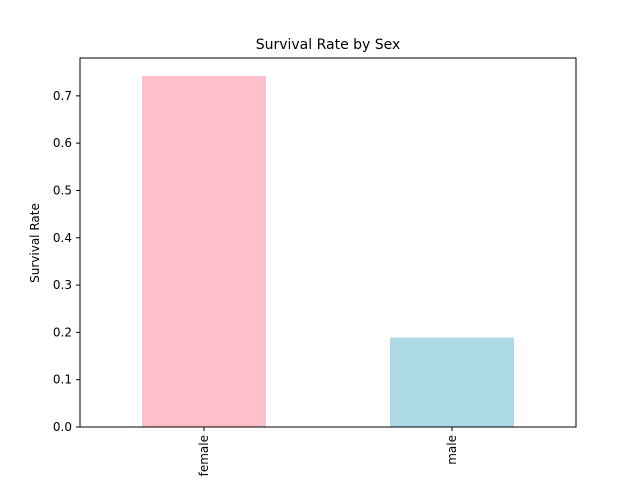 The image size is (640, 480). What do you see at coordinates (204, 455) in the screenshot?
I see `x-tick-label: female` at bounding box center [204, 455].